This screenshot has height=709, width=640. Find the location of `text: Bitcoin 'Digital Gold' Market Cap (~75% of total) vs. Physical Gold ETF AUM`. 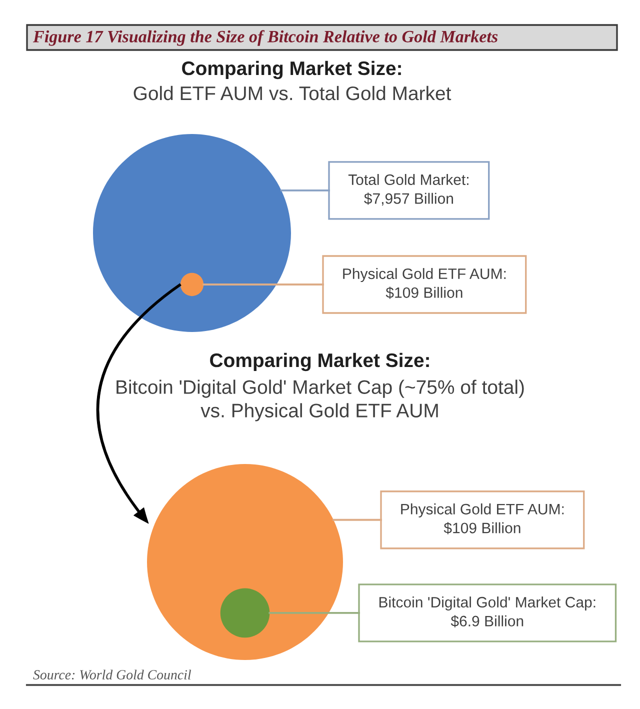

text: Bitcoin 'Digital Gold' Market Cap (~75% of total) vs. Physical Gold ETF AUM is located at coordinates (320, 401).